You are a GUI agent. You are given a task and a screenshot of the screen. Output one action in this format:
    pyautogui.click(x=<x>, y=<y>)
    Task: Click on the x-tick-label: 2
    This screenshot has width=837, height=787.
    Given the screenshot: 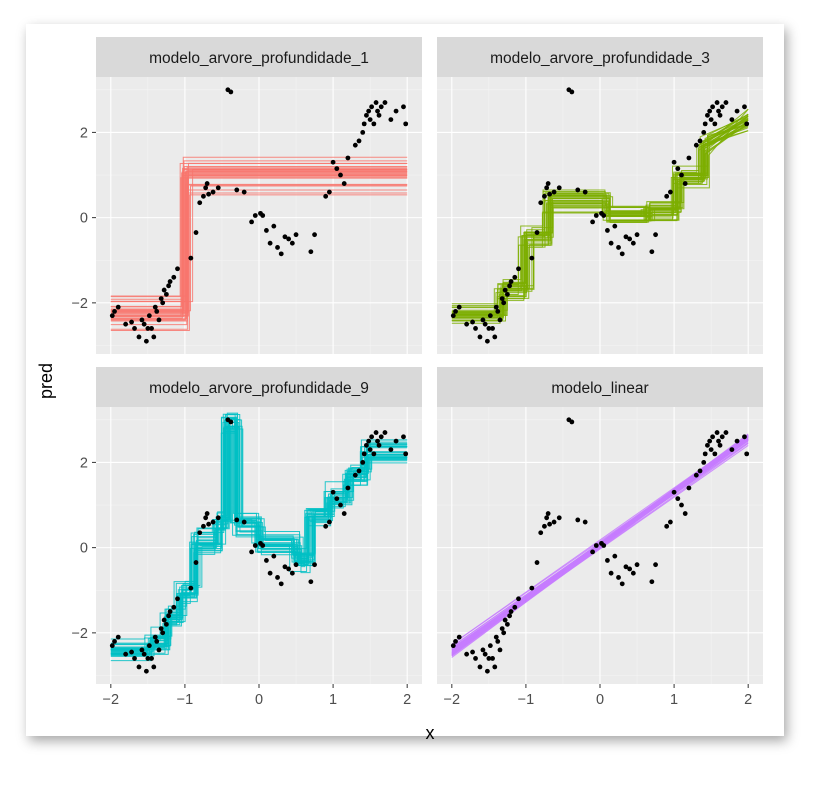 What is the action you would take?
    pyautogui.click(x=407, y=700)
    